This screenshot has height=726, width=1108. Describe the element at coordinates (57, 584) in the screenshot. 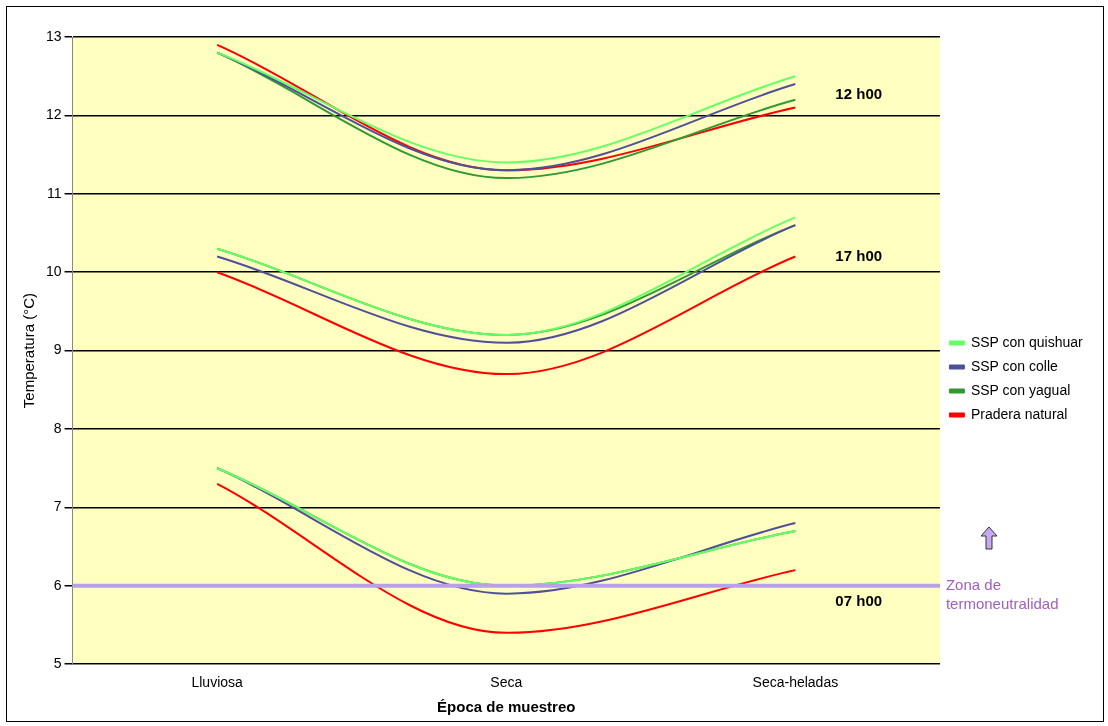

I see `y-tick-label: 6` at that location.